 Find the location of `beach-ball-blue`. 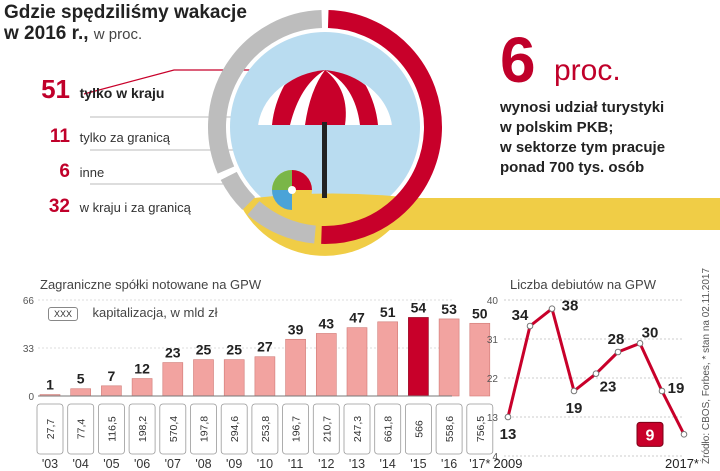

beach-ball-blue is located at coordinates (282, 200).